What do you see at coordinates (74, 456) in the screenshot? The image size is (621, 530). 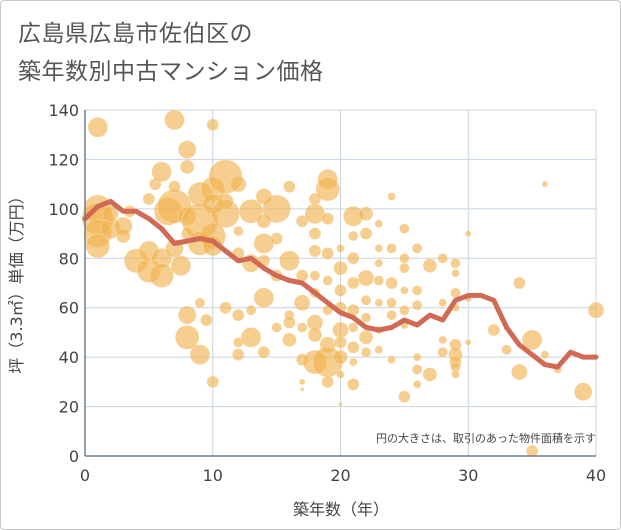 I see `y-tick-label: 0` at bounding box center [74, 456].